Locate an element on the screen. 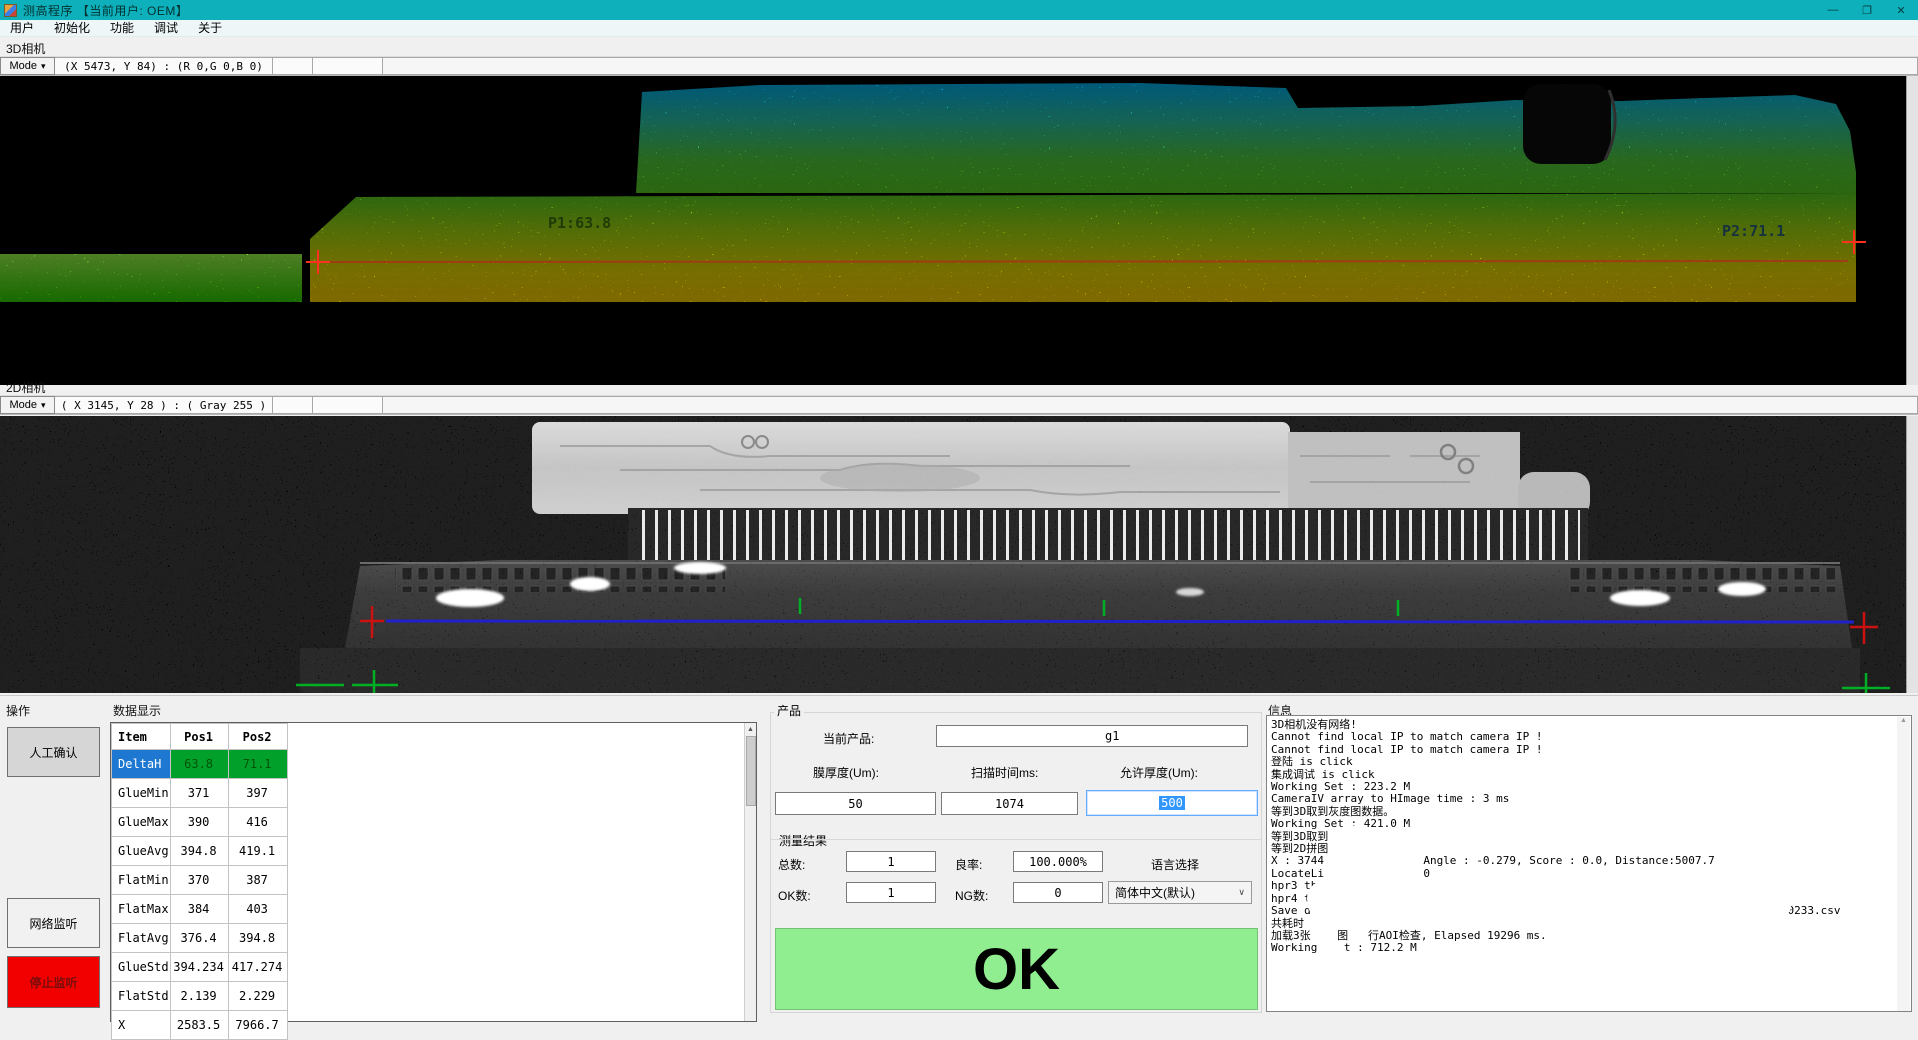 This screenshot has width=1918, height=1040. cell-item: GlueAvg is located at coordinates (141, 851).